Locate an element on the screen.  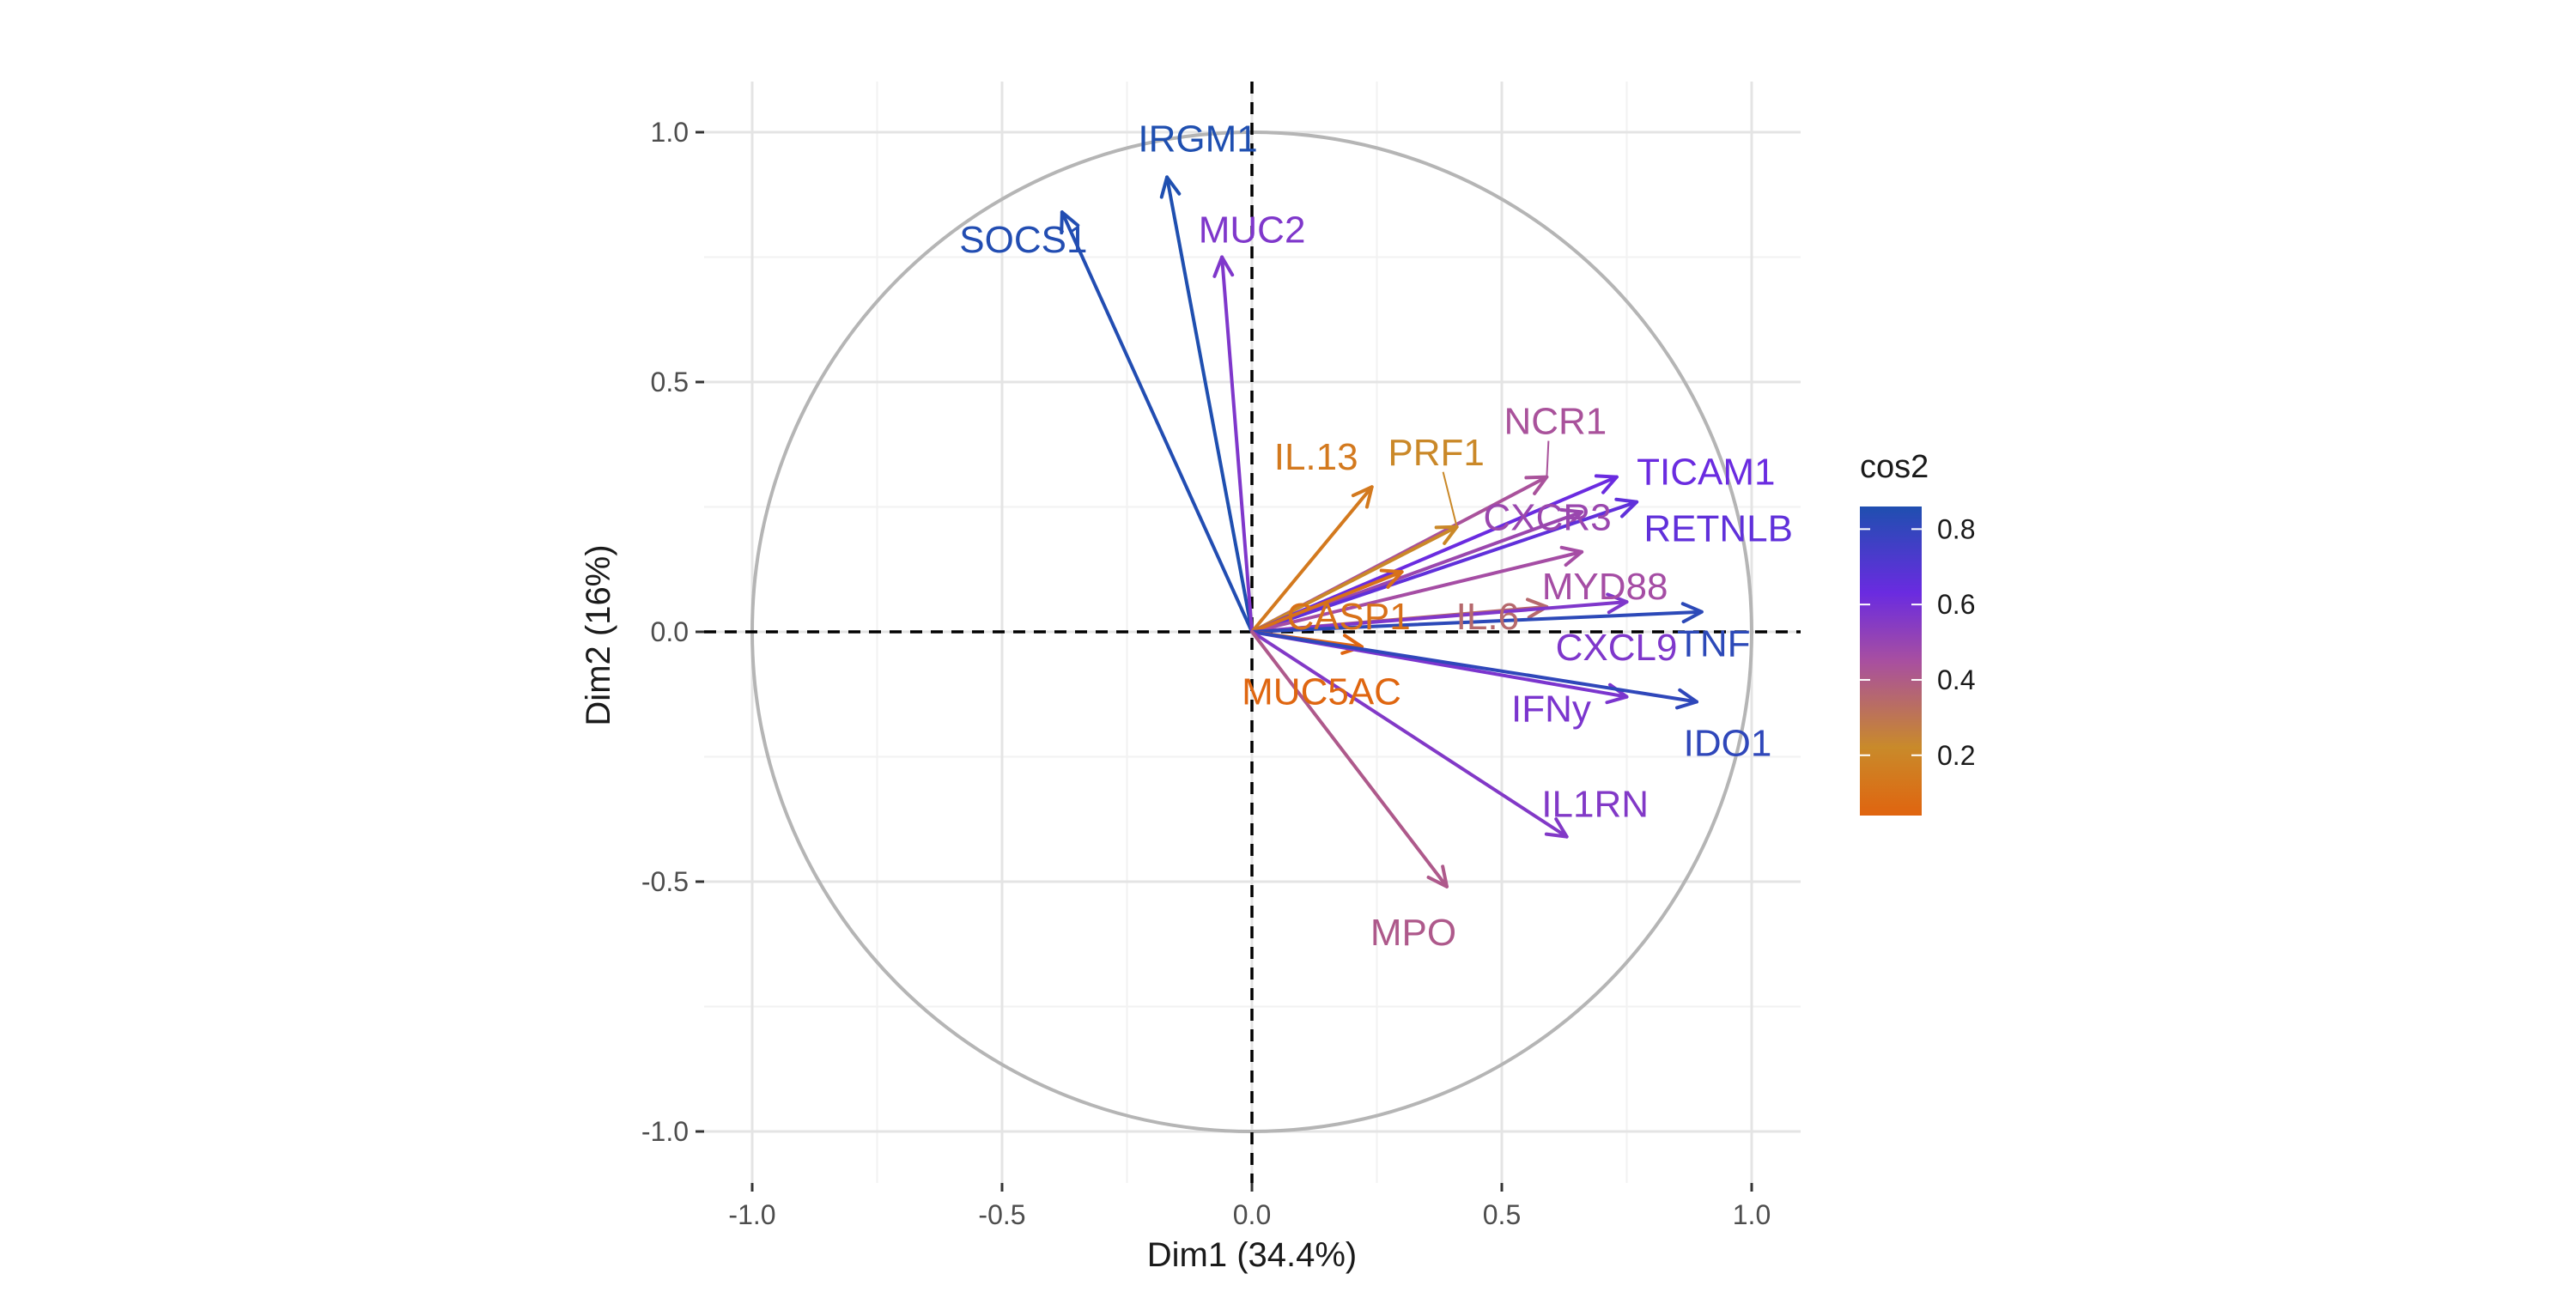
variable-label-socs1: SOCS1 is located at coordinates (1023, 240).